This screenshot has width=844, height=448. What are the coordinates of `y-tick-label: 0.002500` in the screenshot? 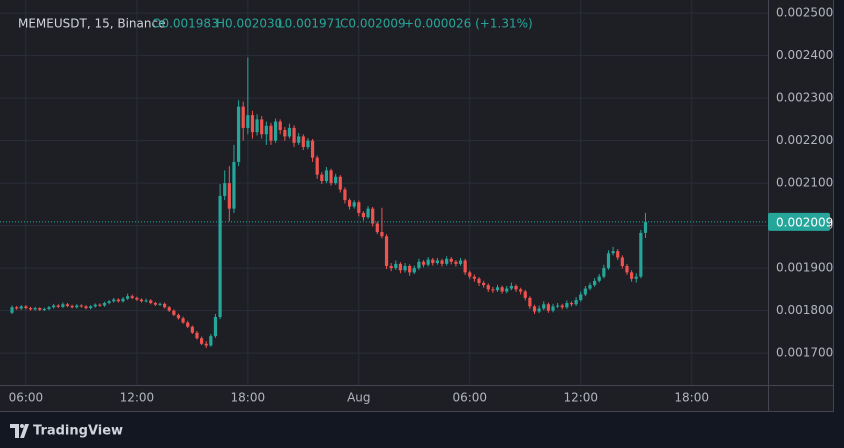 It's located at (804, 13).